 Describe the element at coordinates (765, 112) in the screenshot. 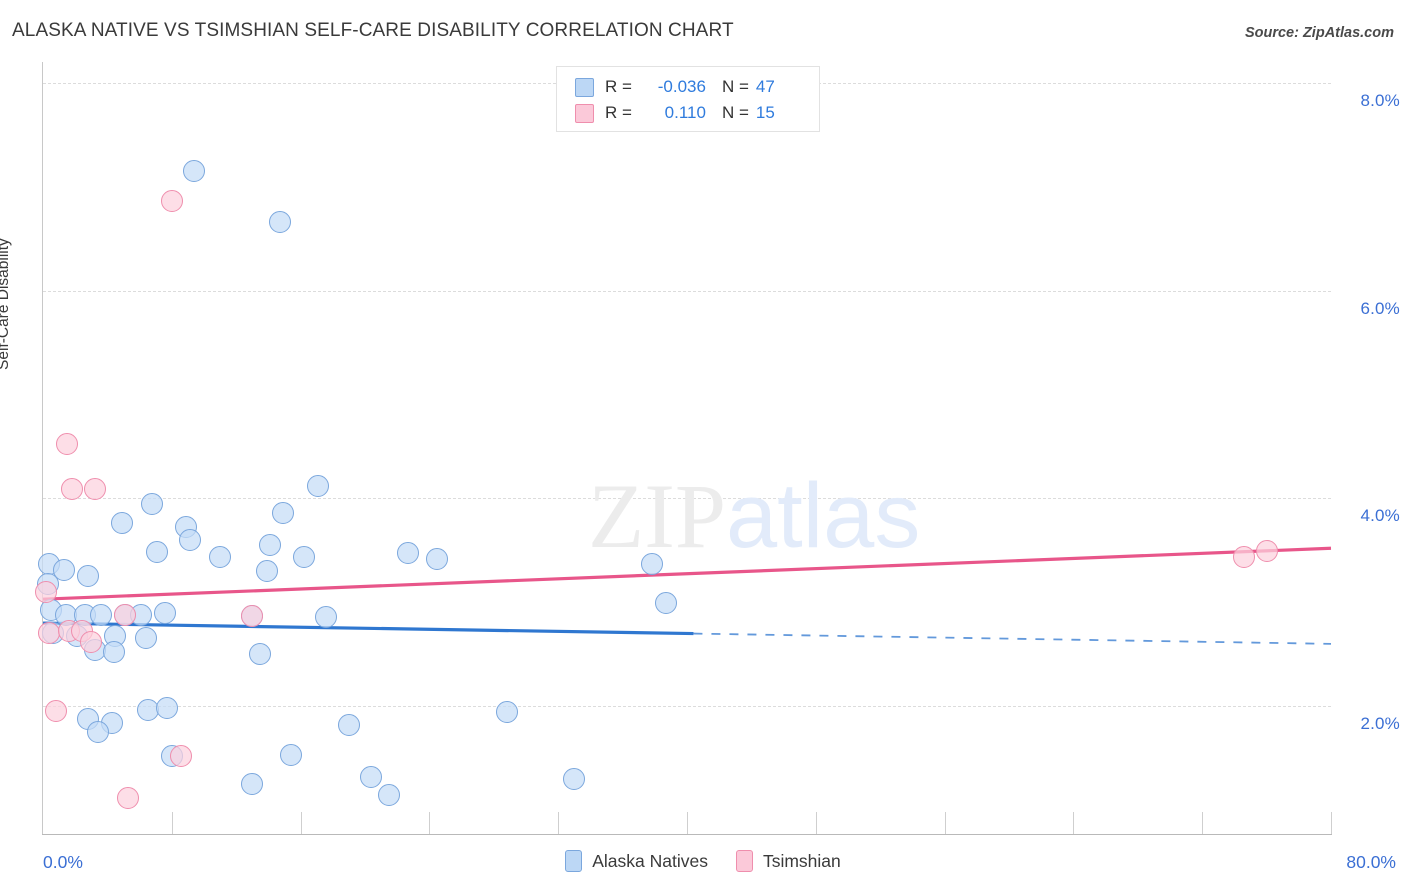

I see `stat-n-value: 15` at that location.